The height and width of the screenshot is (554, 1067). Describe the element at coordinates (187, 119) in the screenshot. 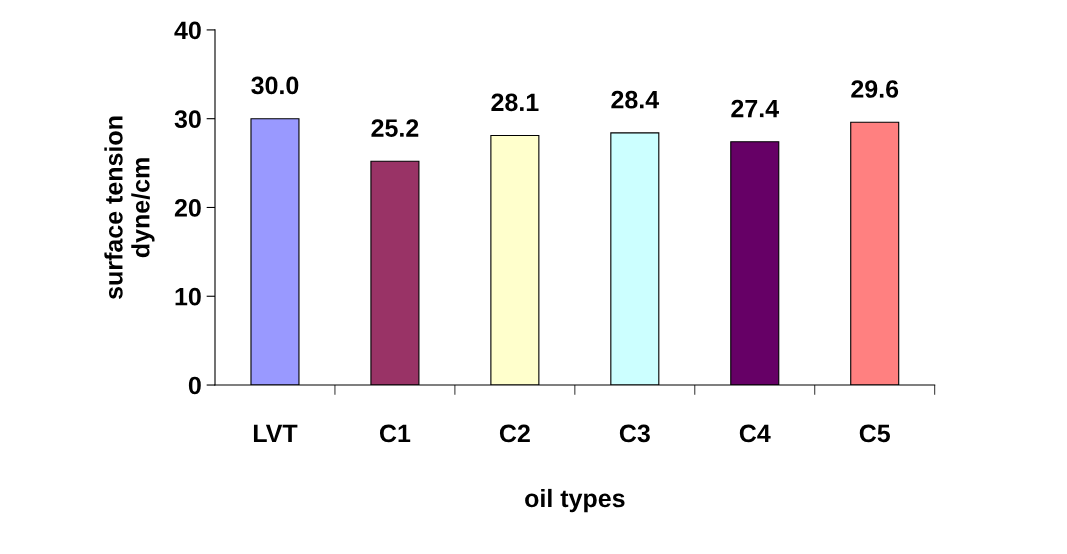

I see `y-tick-label: 30` at that location.